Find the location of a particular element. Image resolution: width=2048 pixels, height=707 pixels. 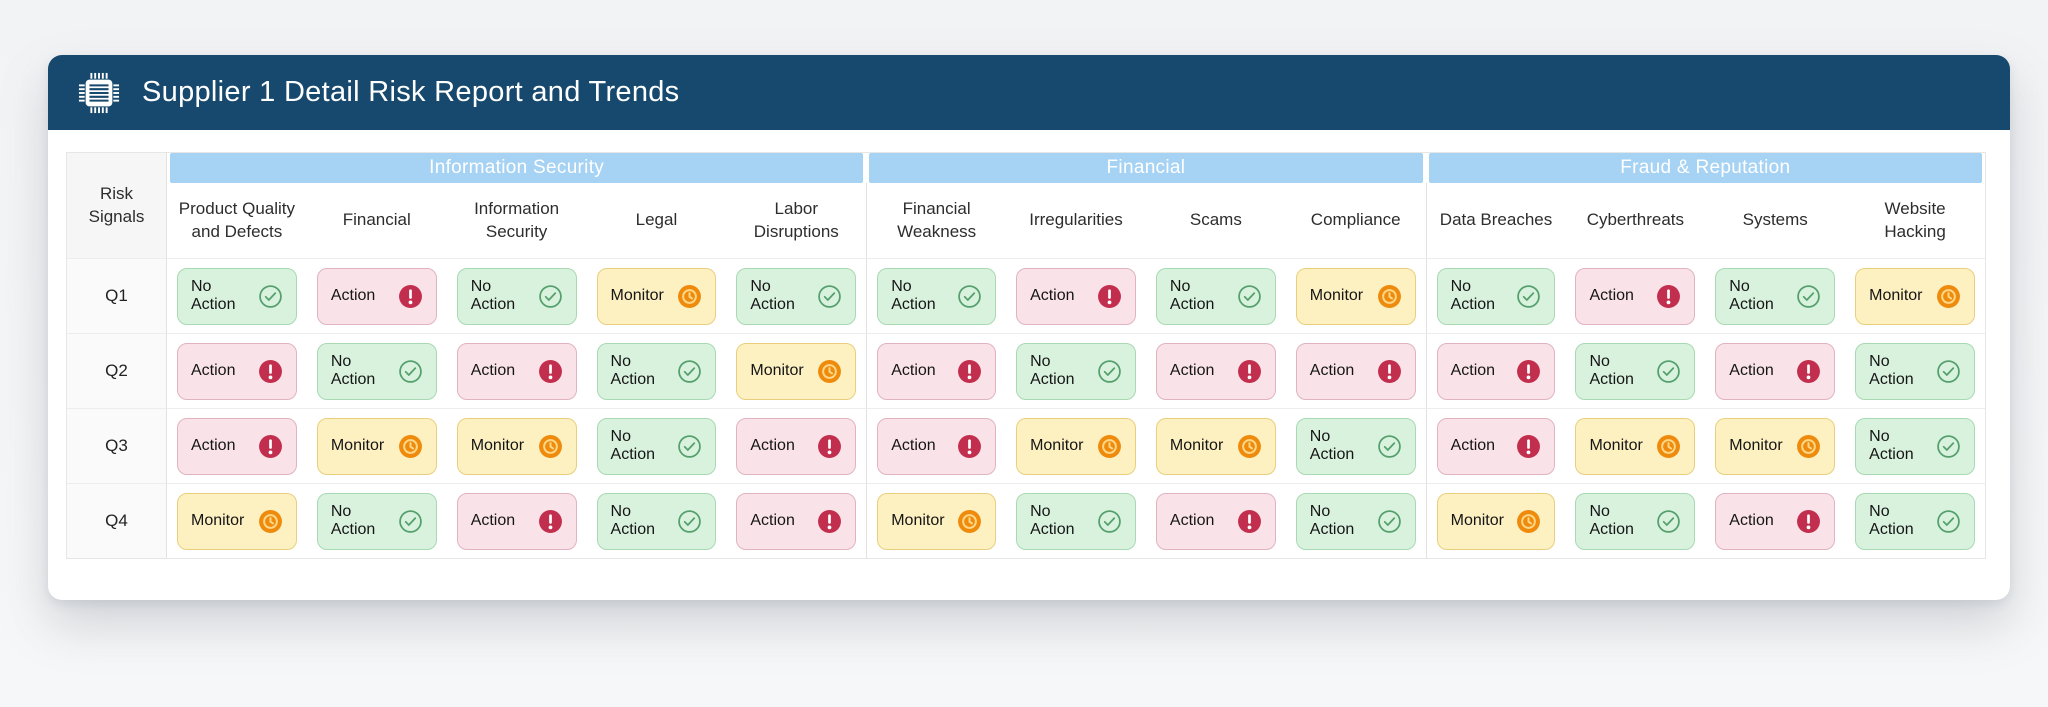

column-header-compliance: Compliance is located at coordinates (1355, 220).